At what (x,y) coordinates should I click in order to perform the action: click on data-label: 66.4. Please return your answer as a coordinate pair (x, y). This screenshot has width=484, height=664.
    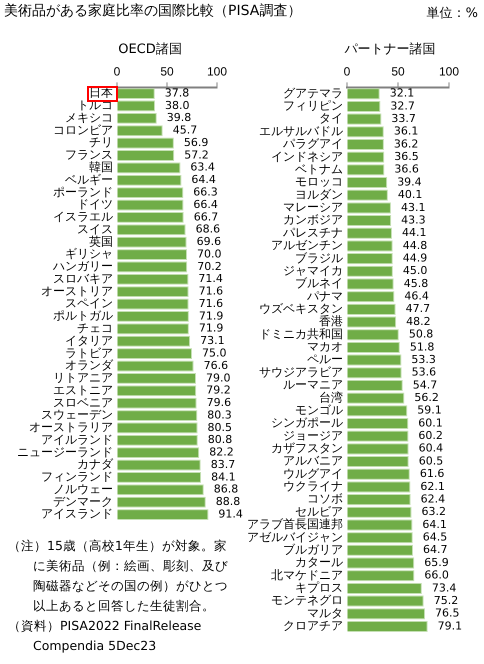
    Looking at the image, I should click on (205, 204).